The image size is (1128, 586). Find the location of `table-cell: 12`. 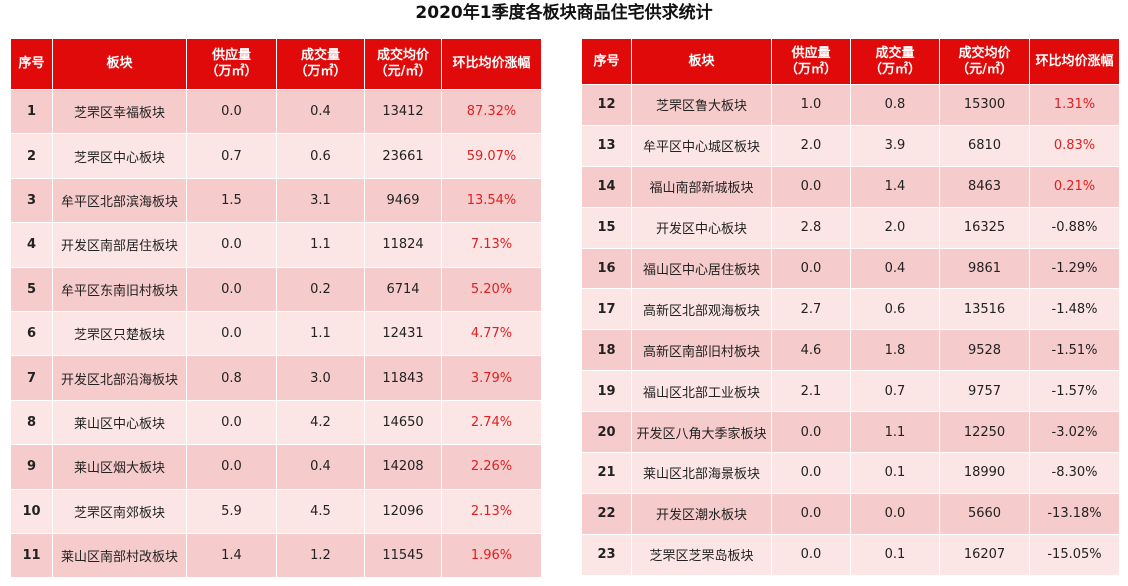

table-cell: 12 is located at coordinates (606, 105).